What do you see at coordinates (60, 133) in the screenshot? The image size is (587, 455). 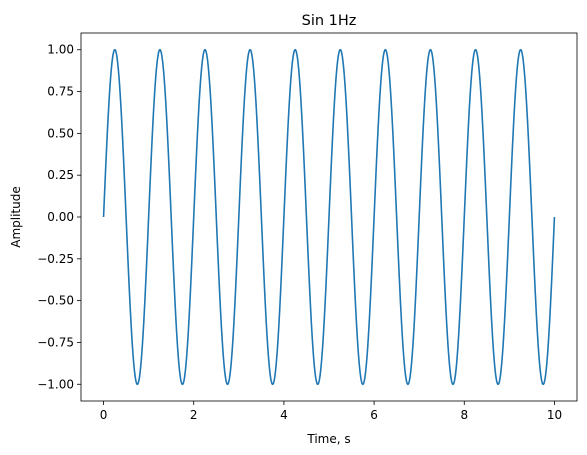 I see `y-tick-label: 0.50` at bounding box center [60, 133].